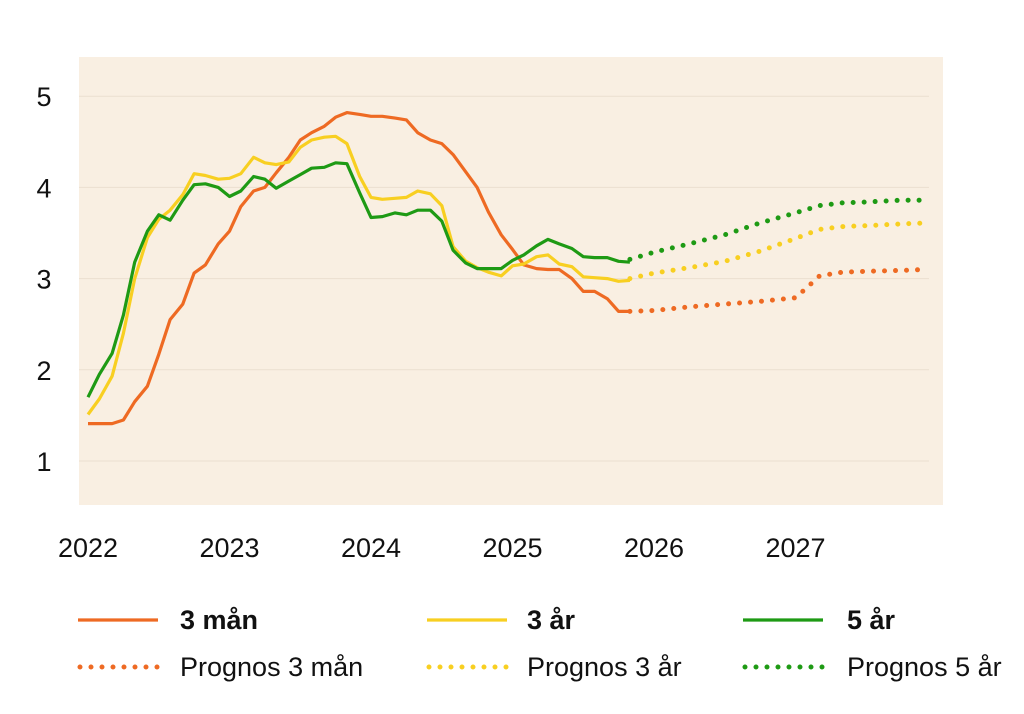 This screenshot has height=714, width=1024. Describe the element at coordinates (795, 548) in the screenshot. I see `x-tick-label: 2027` at that location.